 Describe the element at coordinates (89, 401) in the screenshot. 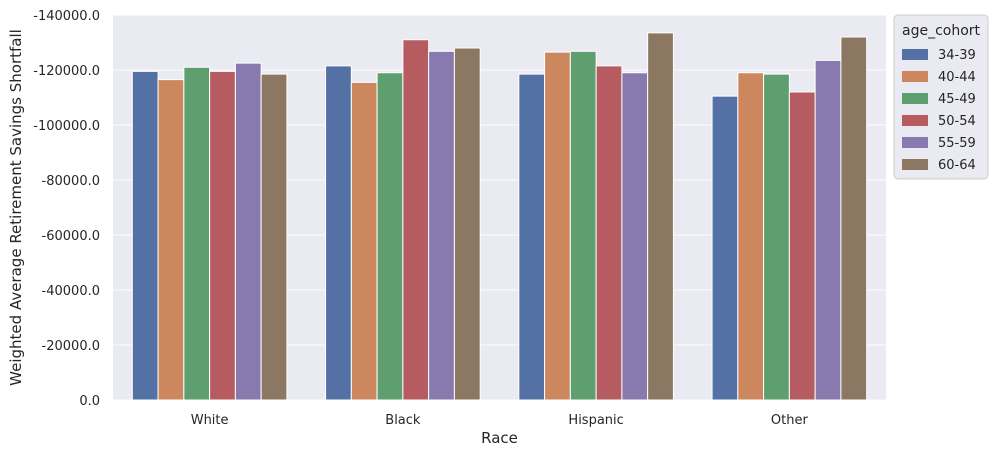

I see `y-tick-label: 0.0` at that location.